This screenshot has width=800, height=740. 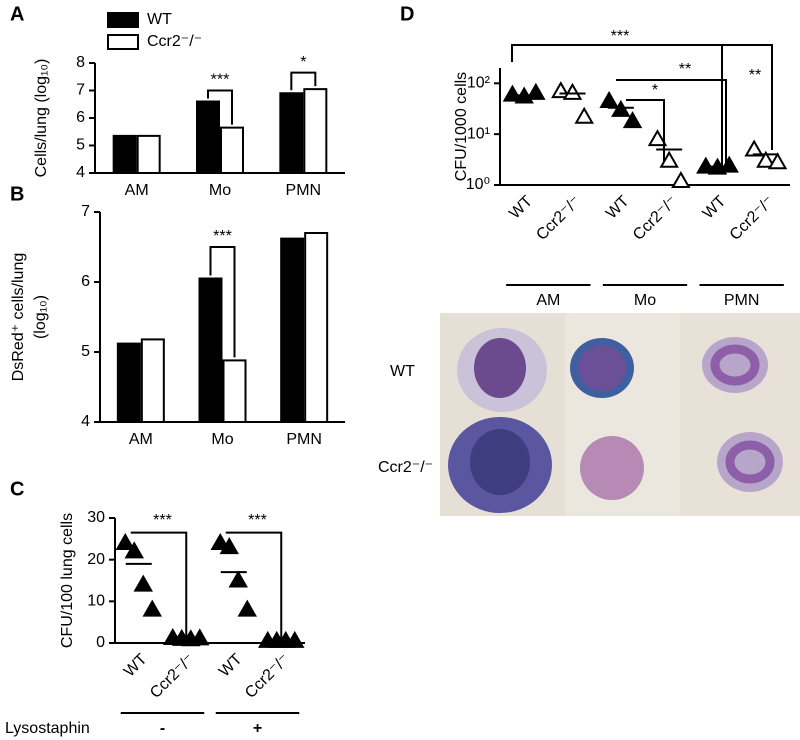 I want to click on row-label: WT, so click(x=402, y=371).